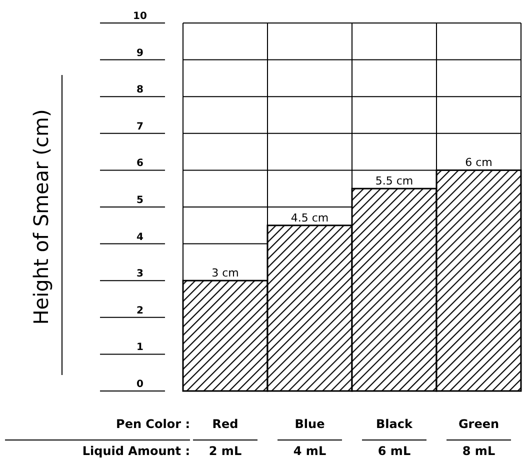 The width and height of the screenshot is (524, 467). Describe the element at coordinates (140, 274) in the screenshot. I see `y-tick-label: 3` at that location.